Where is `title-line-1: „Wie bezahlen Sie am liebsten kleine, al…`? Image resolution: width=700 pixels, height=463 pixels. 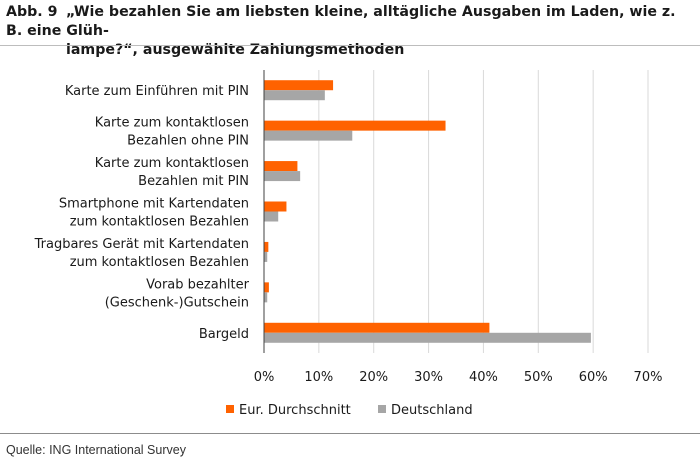
title-line-1: „Wie bezahlen Sie am liebsten kleine, al… is located at coordinates (341, 21).